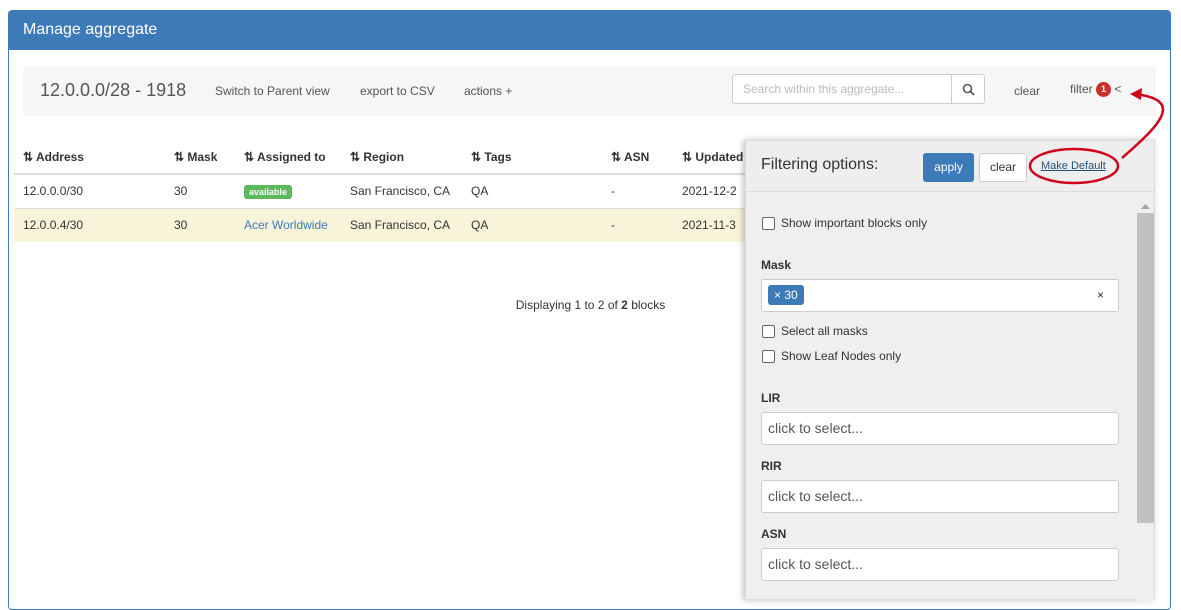  I want to click on search-icon, so click(968, 89).